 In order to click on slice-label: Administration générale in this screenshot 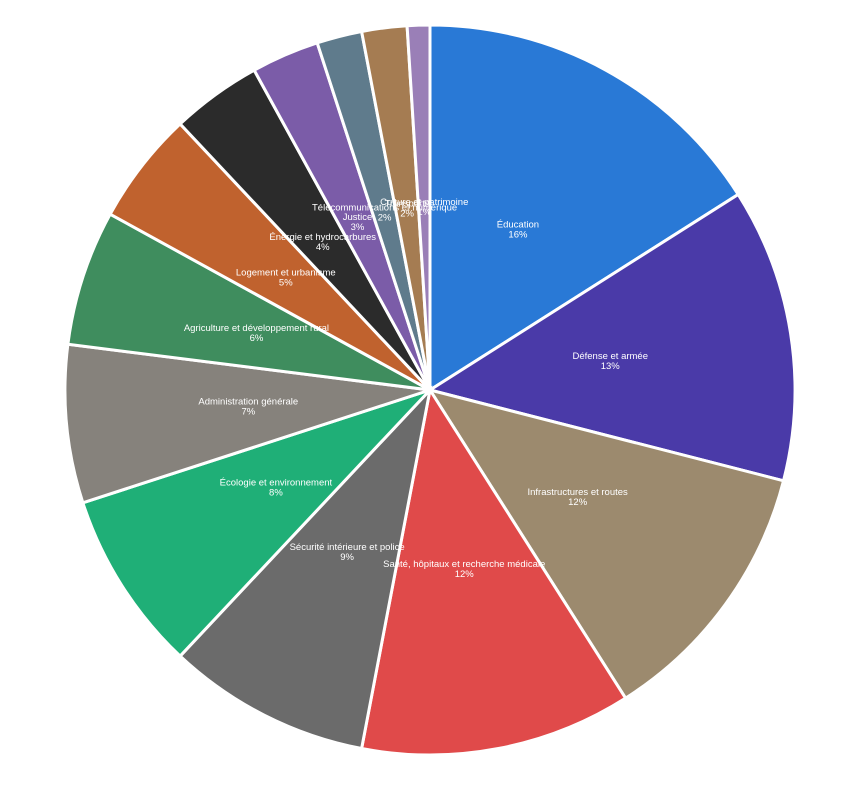, I will do `click(248, 402)`.